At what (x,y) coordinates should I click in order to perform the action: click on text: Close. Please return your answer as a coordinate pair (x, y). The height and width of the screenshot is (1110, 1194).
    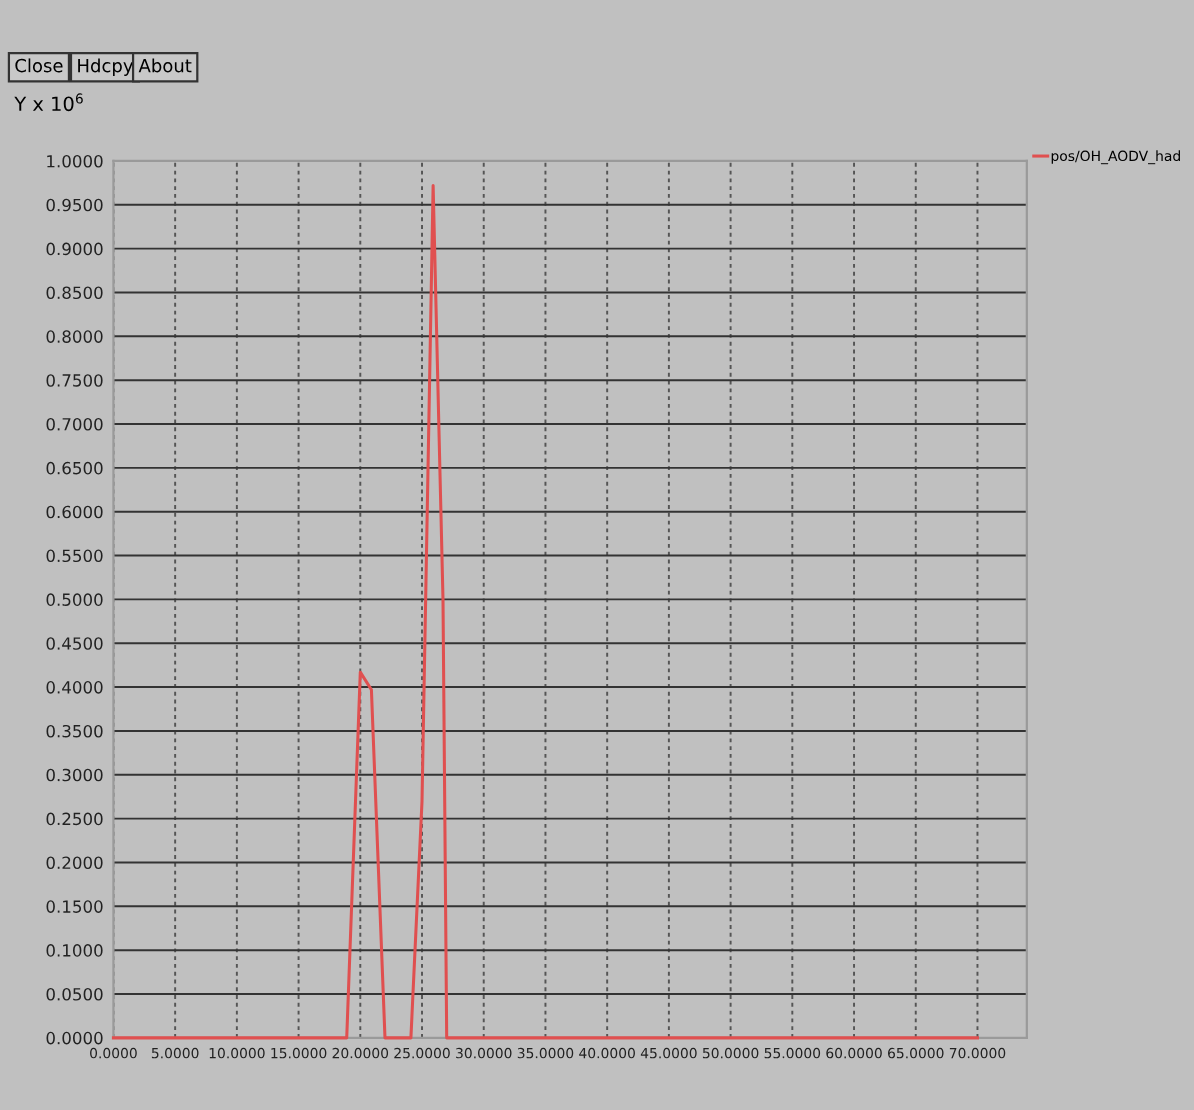
    Looking at the image, I should click on (39, 65).